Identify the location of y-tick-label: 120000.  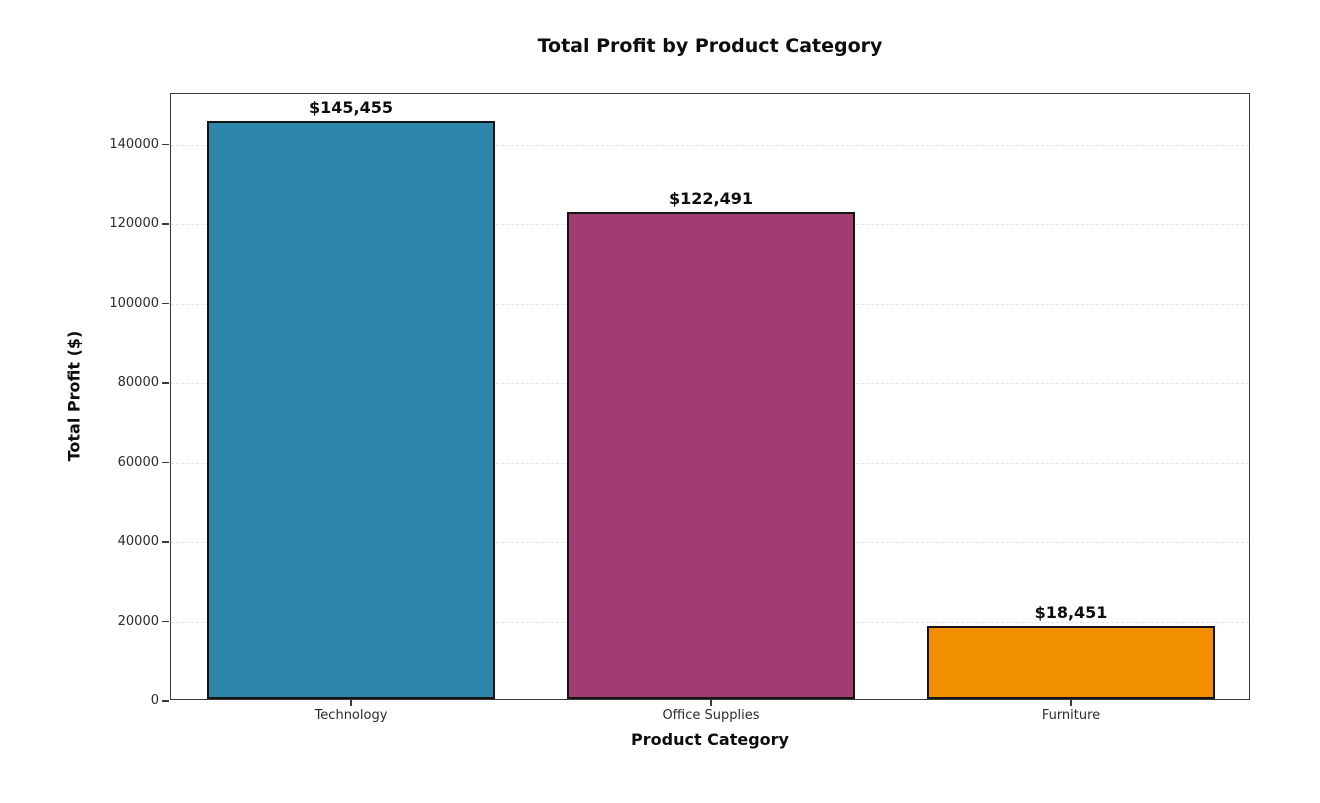
(134, 224).